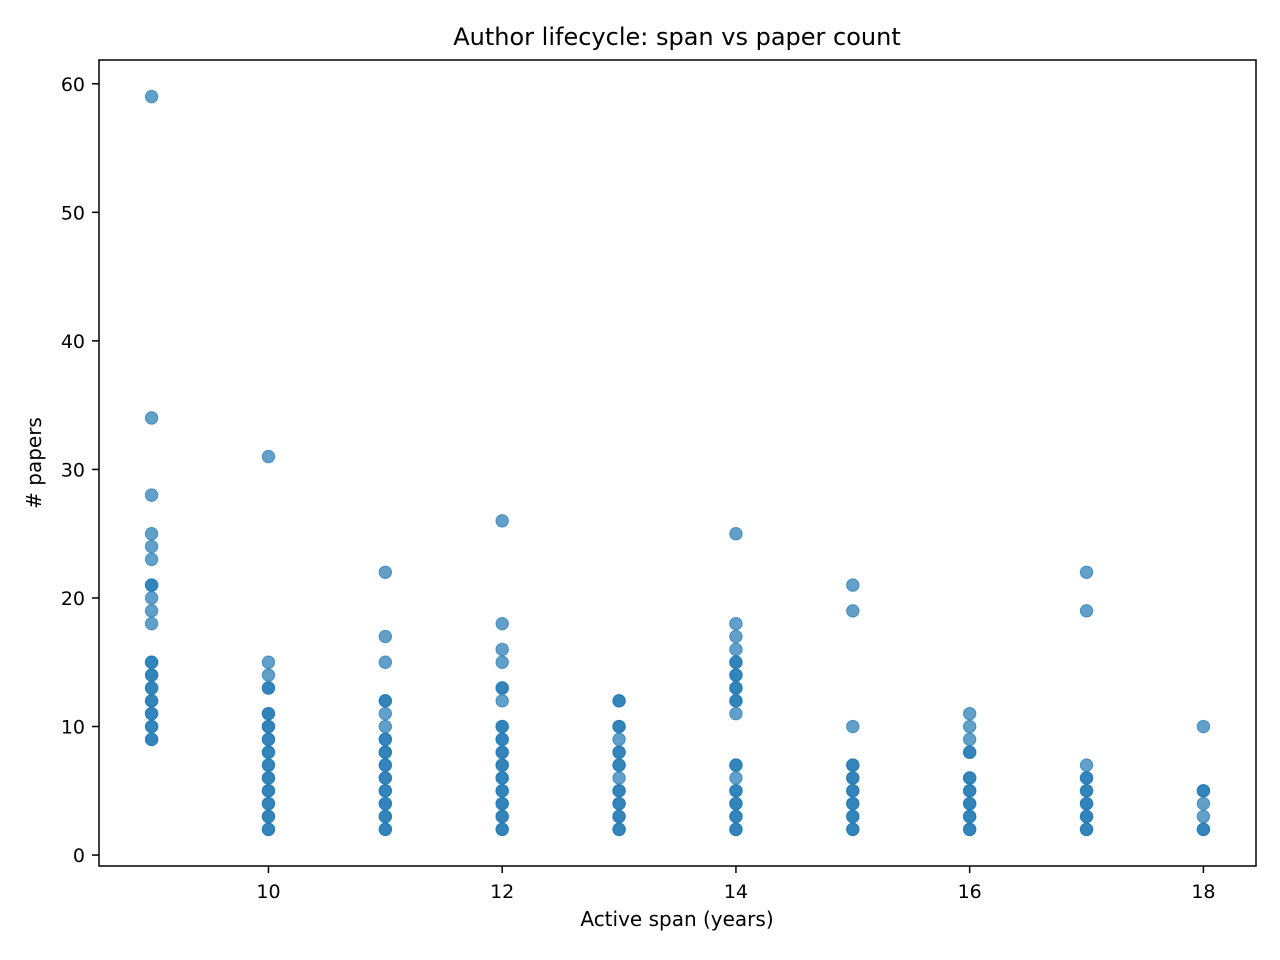 The image size is (1280, 960). Describe the element at coordinates (502, 892) in the screenshot. I see `x-tick-label: 12` at that location.